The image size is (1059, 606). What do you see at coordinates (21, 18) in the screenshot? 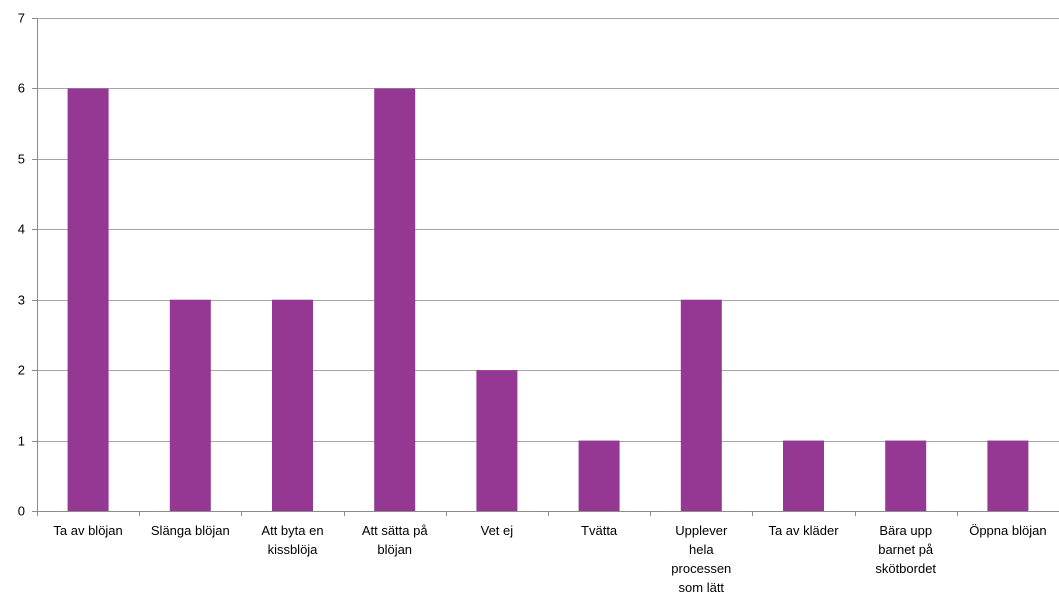
I see `y-tick-label: 7` at bounding box center [21, 18].